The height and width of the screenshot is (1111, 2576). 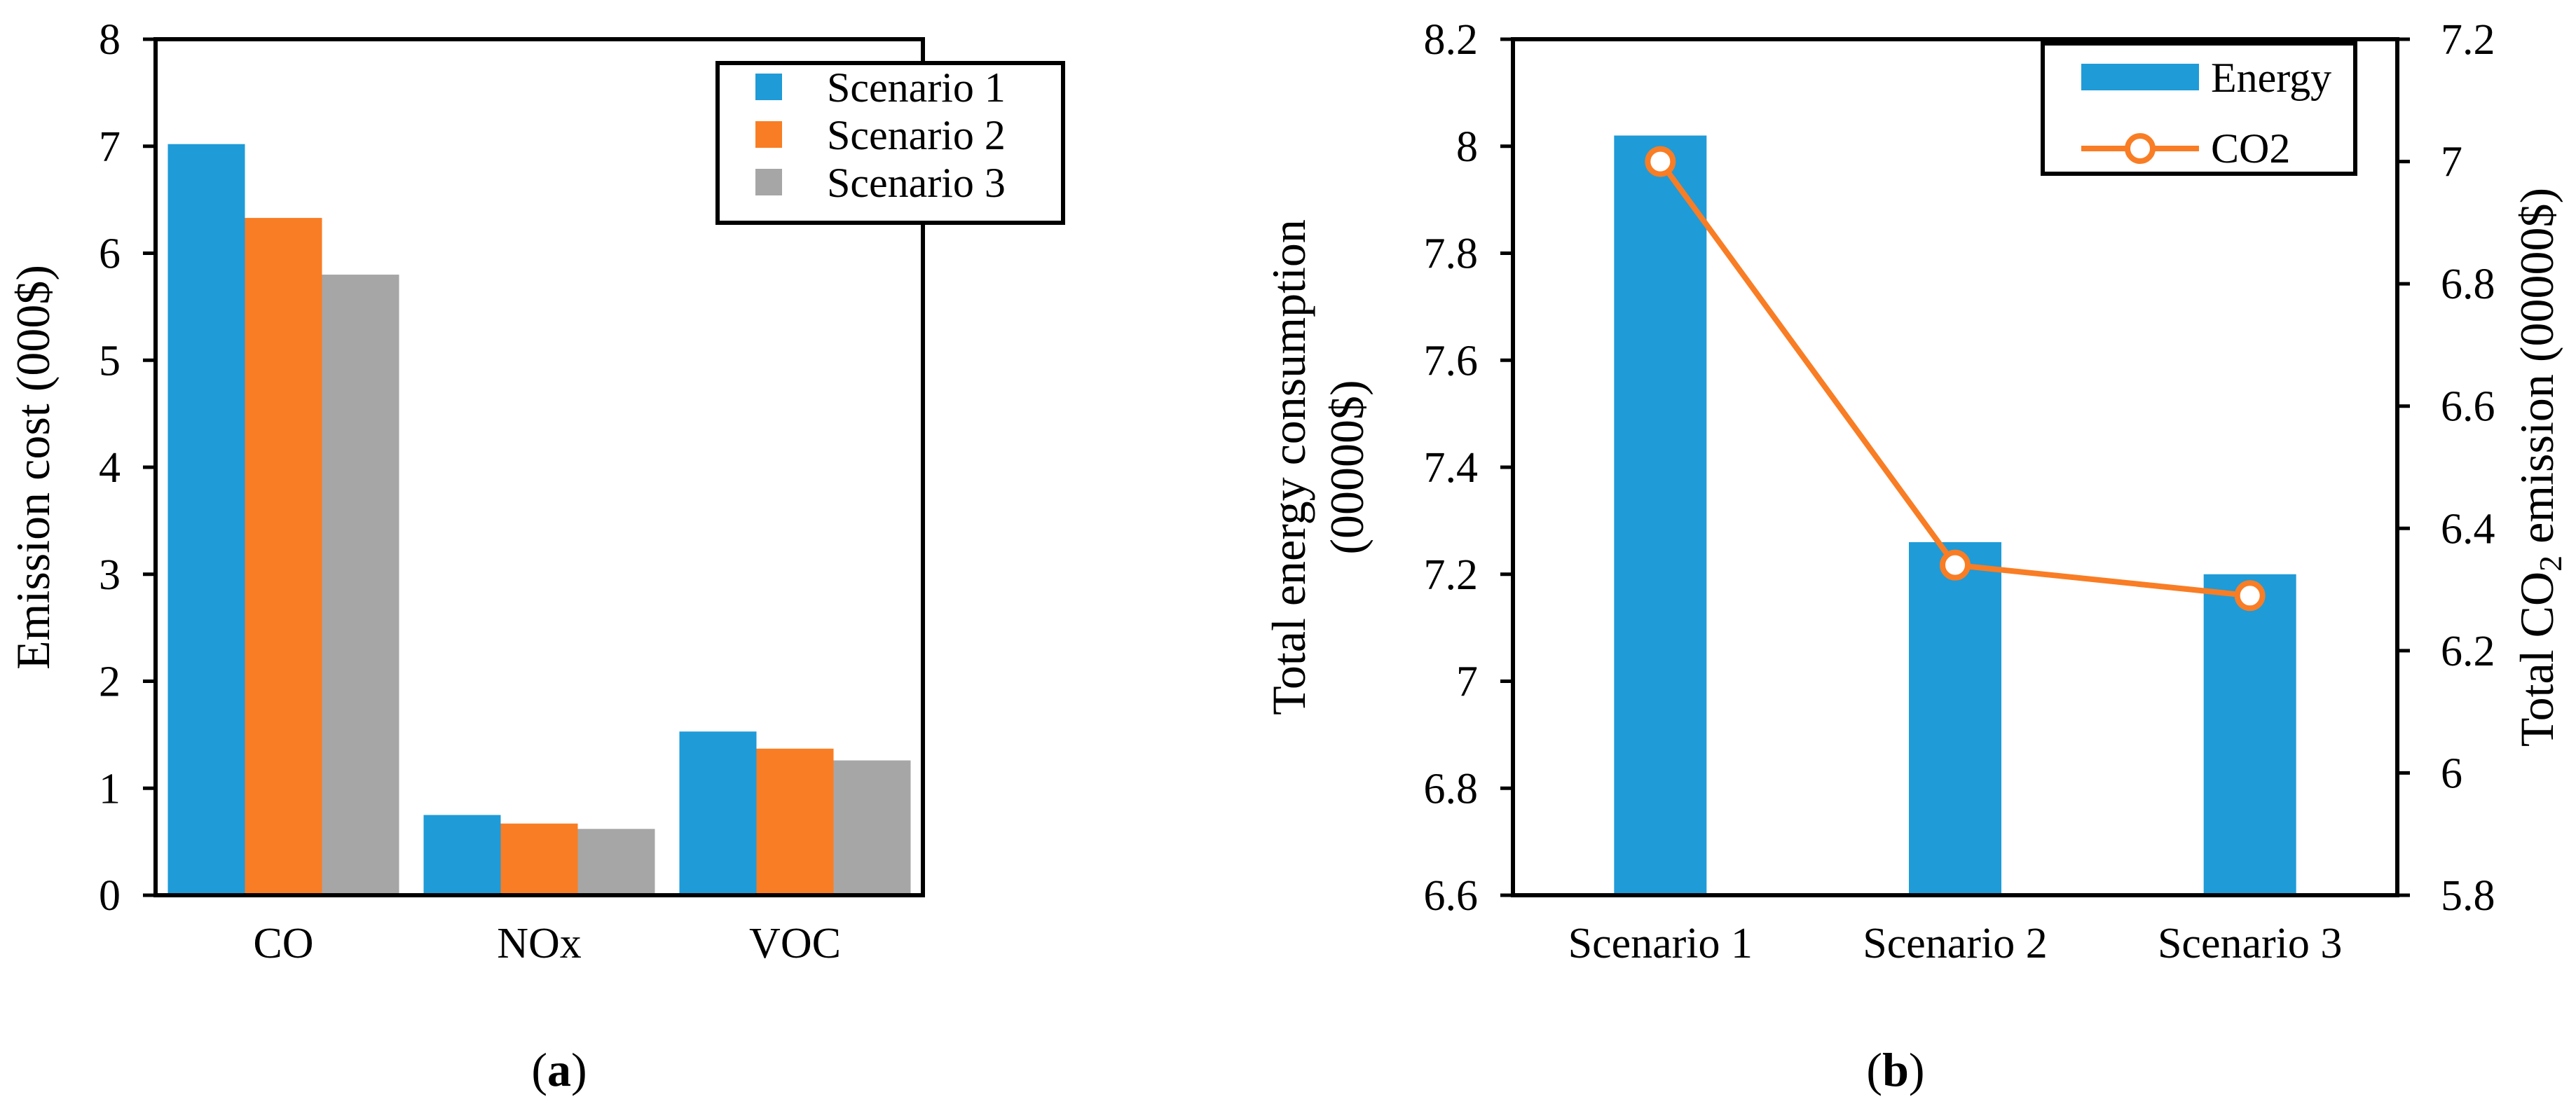 What do you see at coordinates (1451, 575) in the screenshot?
I see `left-y-tick-label: 7.2` at bounding box center [1451, 575].